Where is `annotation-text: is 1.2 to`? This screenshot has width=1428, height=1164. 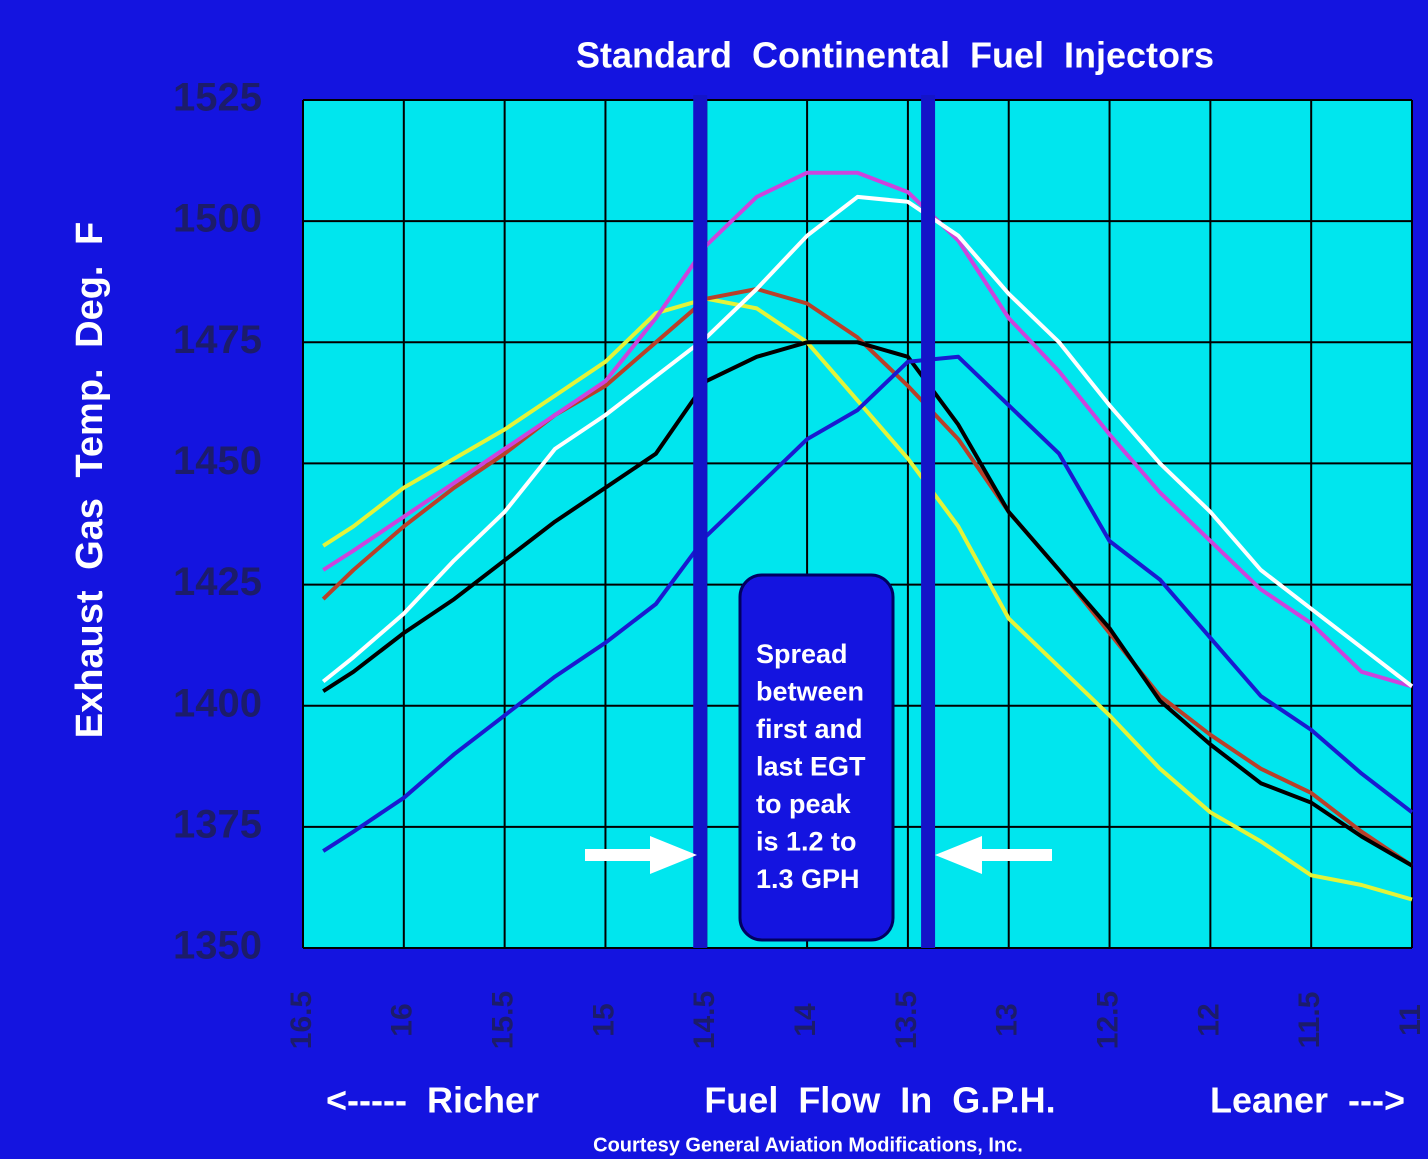
annotation-text: is 1.2 to is located at coordinates (806, 842).